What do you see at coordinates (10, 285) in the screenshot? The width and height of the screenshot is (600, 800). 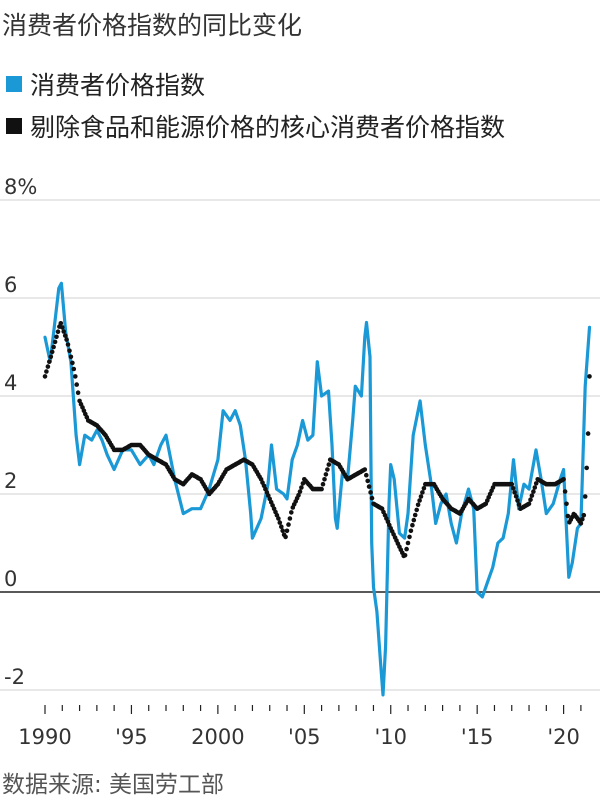 I see `y-tick-label: 6` at bounding box center [10, 285].